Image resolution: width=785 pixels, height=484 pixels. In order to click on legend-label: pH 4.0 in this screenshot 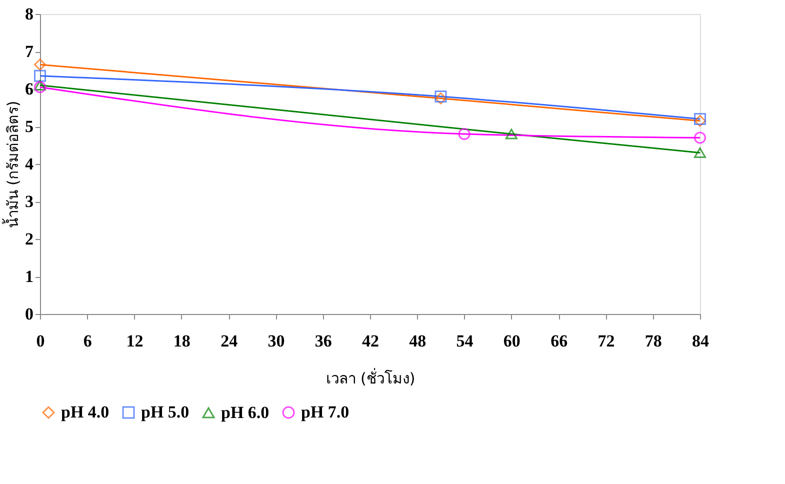, I will do `click(85, 412)`.